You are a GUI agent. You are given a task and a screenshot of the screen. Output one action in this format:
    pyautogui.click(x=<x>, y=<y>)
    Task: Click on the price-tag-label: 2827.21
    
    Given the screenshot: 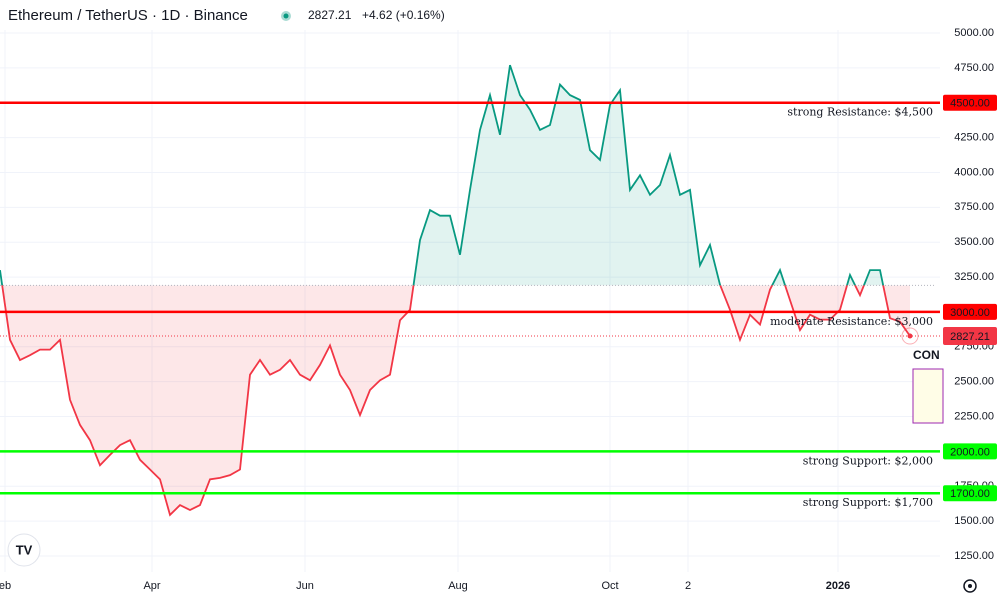 What is the action you would take?
    pyautogui.click(x=970, y=337)
    